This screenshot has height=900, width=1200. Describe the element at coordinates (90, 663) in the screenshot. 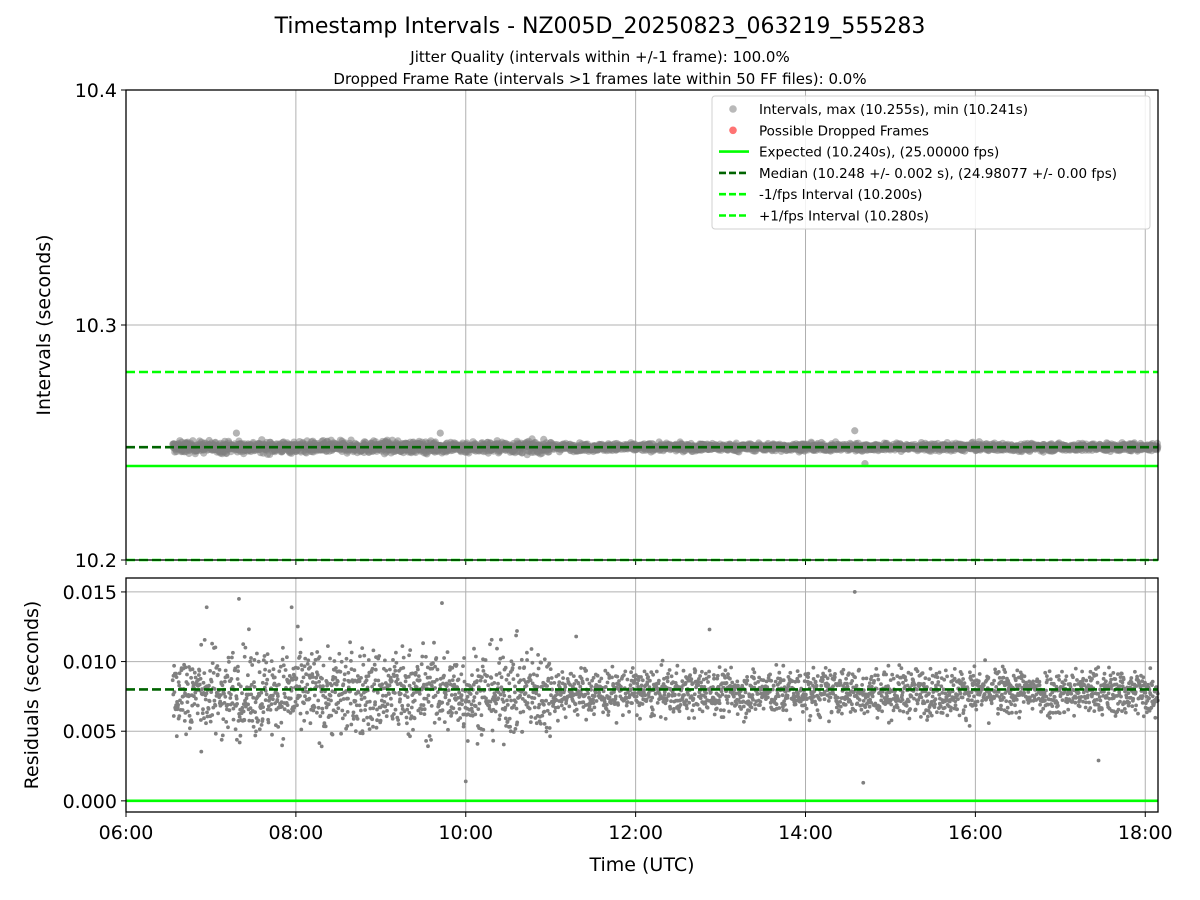

I see `residuals-ytick-label: 0.010` at that location.